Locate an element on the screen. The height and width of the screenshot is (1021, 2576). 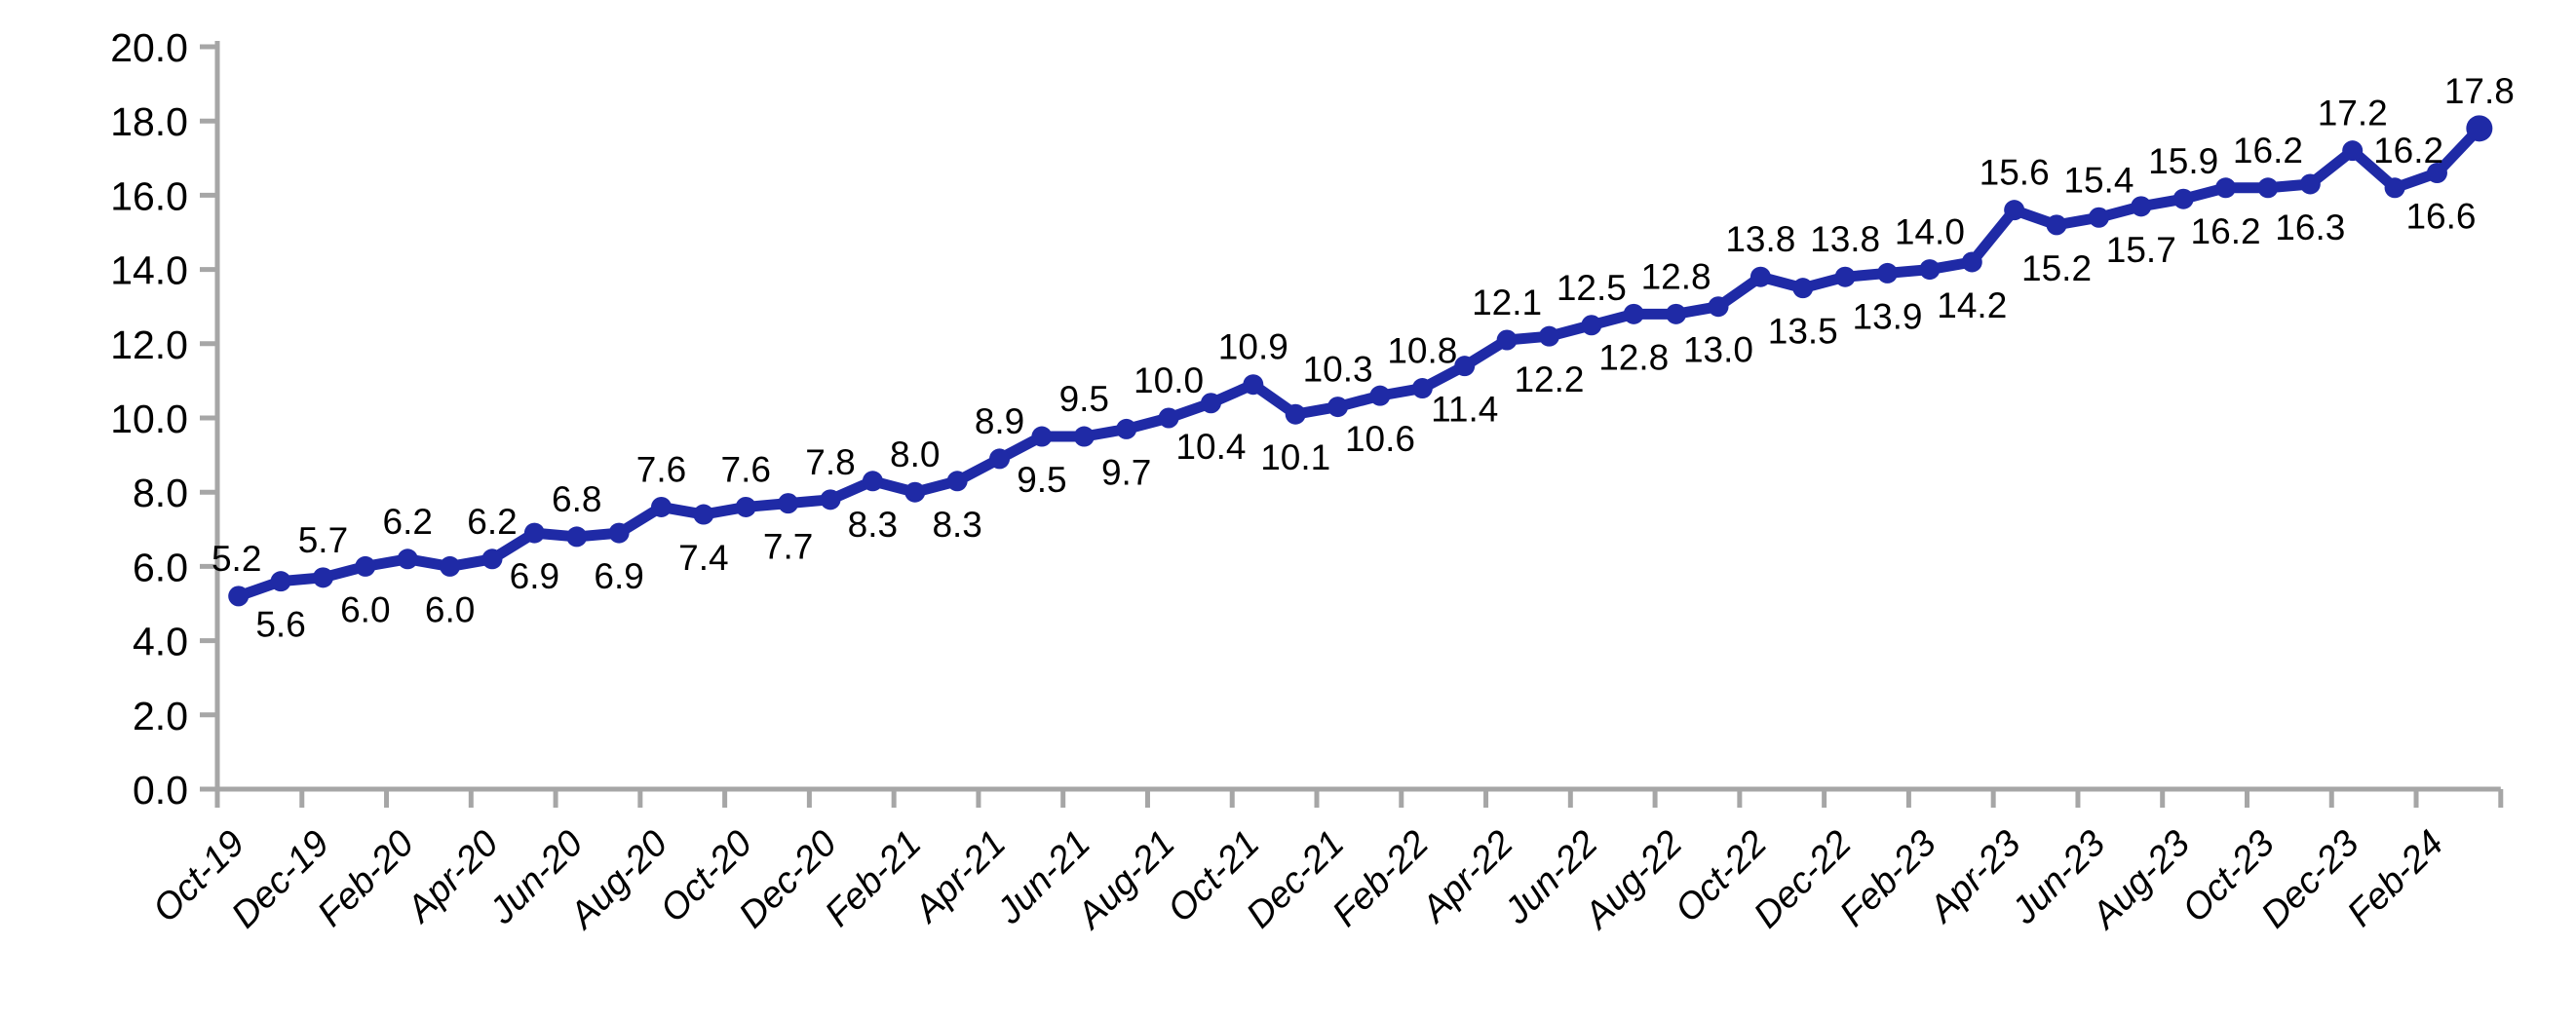
data-label-Nov-20: 7.7 is located at coordinates (788, 547).